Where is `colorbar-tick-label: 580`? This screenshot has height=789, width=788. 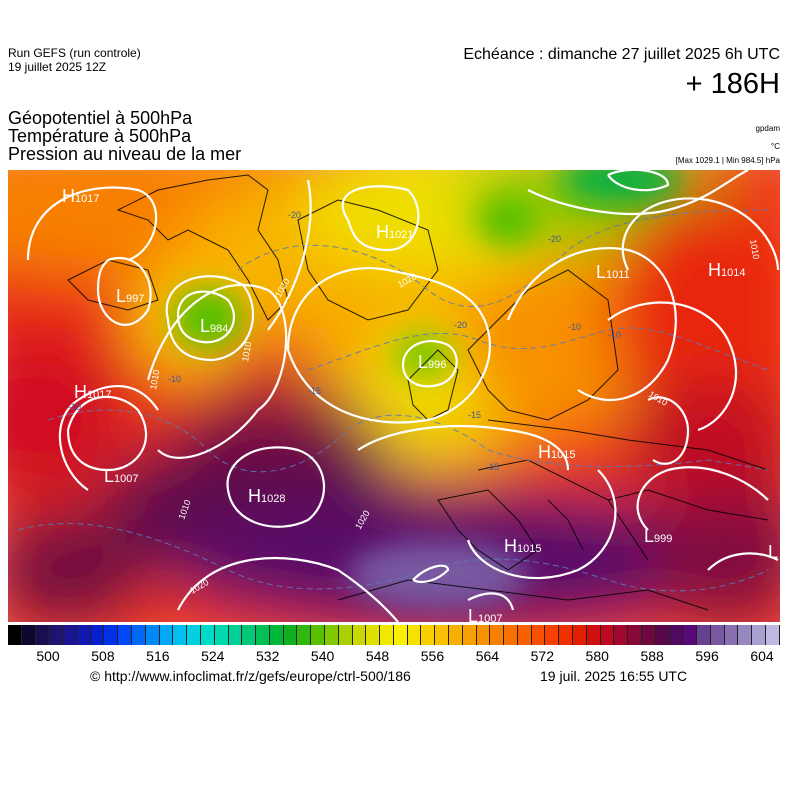
colorbar-tick-label: 580 is located at coordinates (597, 656).